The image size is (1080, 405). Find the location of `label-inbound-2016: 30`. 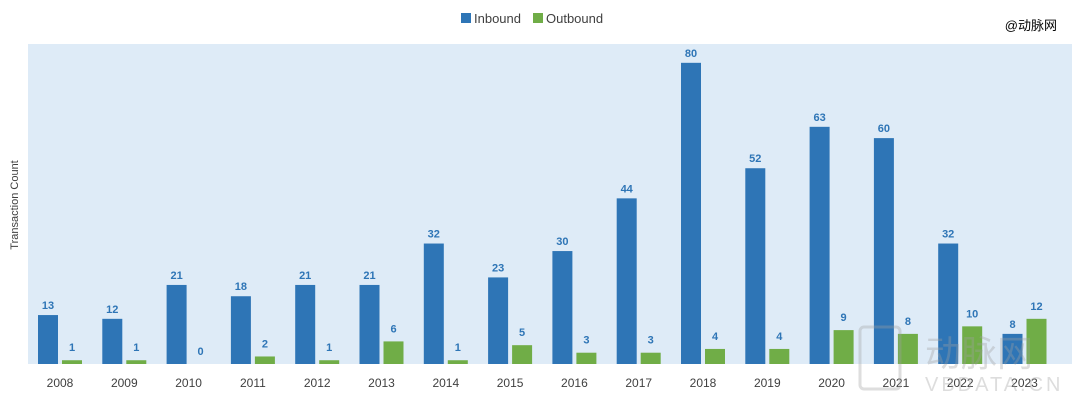

label-inbound-2016: 30 is located at coordinates (562, 242).